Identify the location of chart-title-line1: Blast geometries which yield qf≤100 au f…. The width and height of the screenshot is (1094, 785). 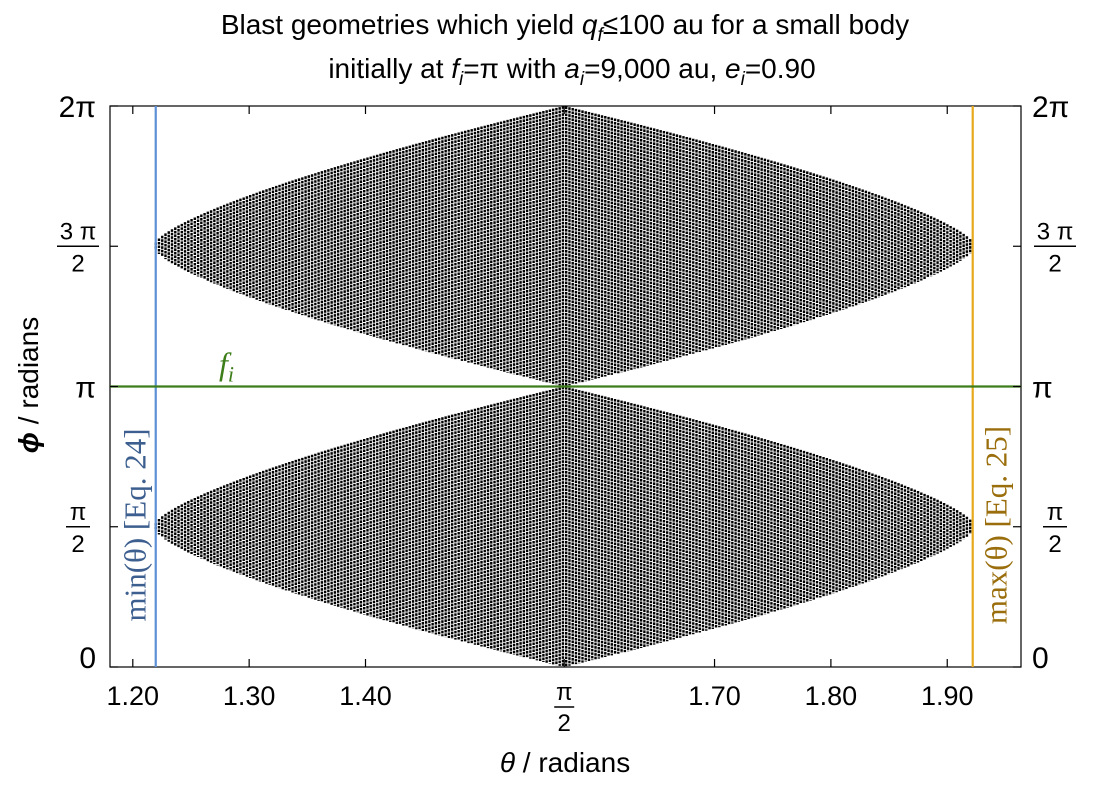
(565, 27).